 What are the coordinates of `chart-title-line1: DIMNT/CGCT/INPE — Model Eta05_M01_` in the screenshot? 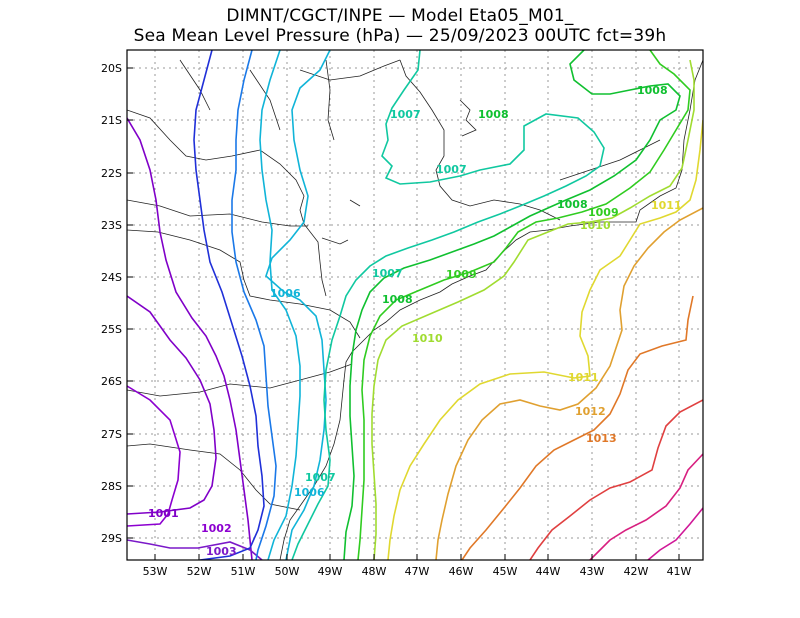 It's located at (400, 16).